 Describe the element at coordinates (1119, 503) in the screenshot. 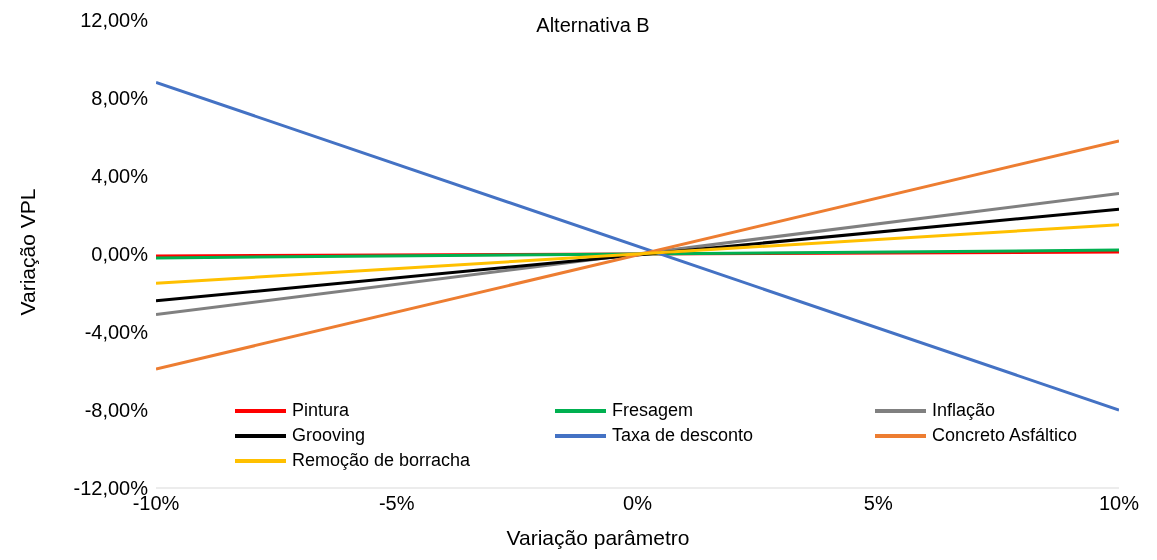

I see `x-tick-label: 10%` at that location.